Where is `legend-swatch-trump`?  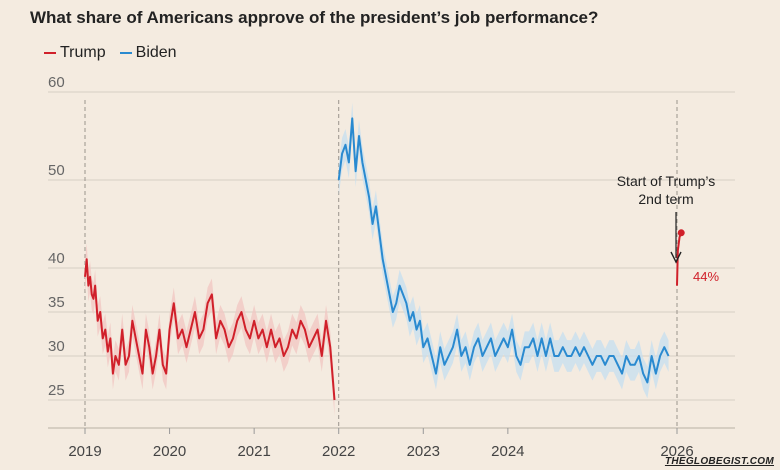 legend-swatch-trump is located at coordinates (50, 53).